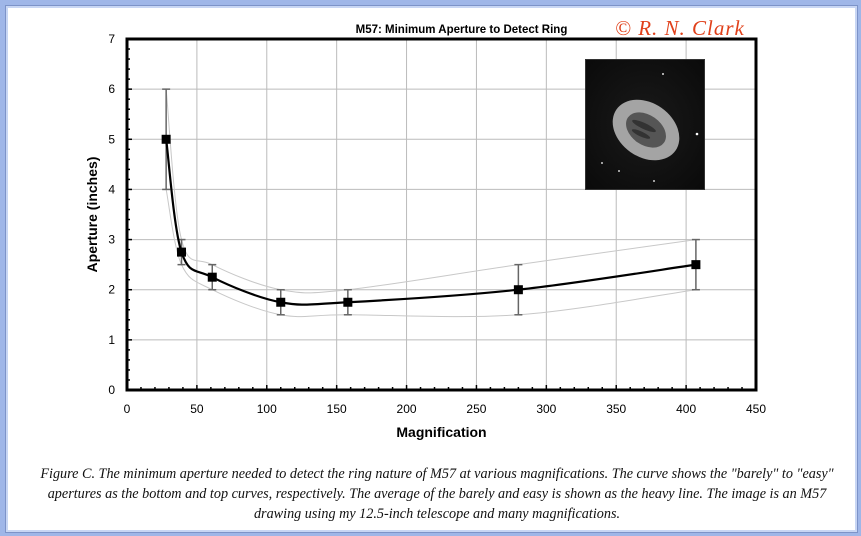  What do you see at coordinates (645, 124) in the screenshot?
I see `m57-drawing-image` at bounding box center [645, 124].